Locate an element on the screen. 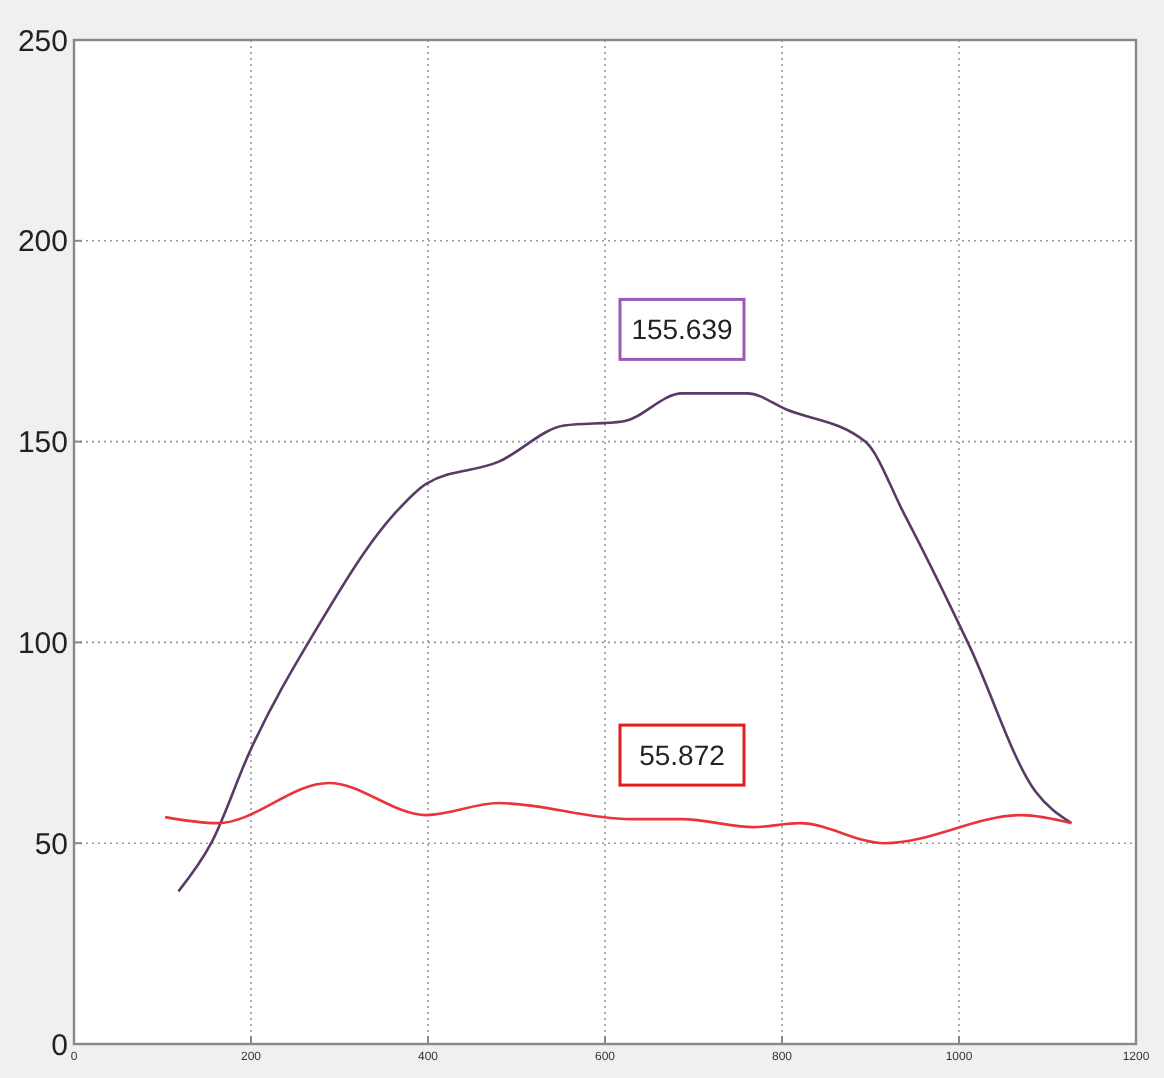 This screenshot has width=1164, height=1078. annotation: 155.639 is located at coordinates (682, 329).